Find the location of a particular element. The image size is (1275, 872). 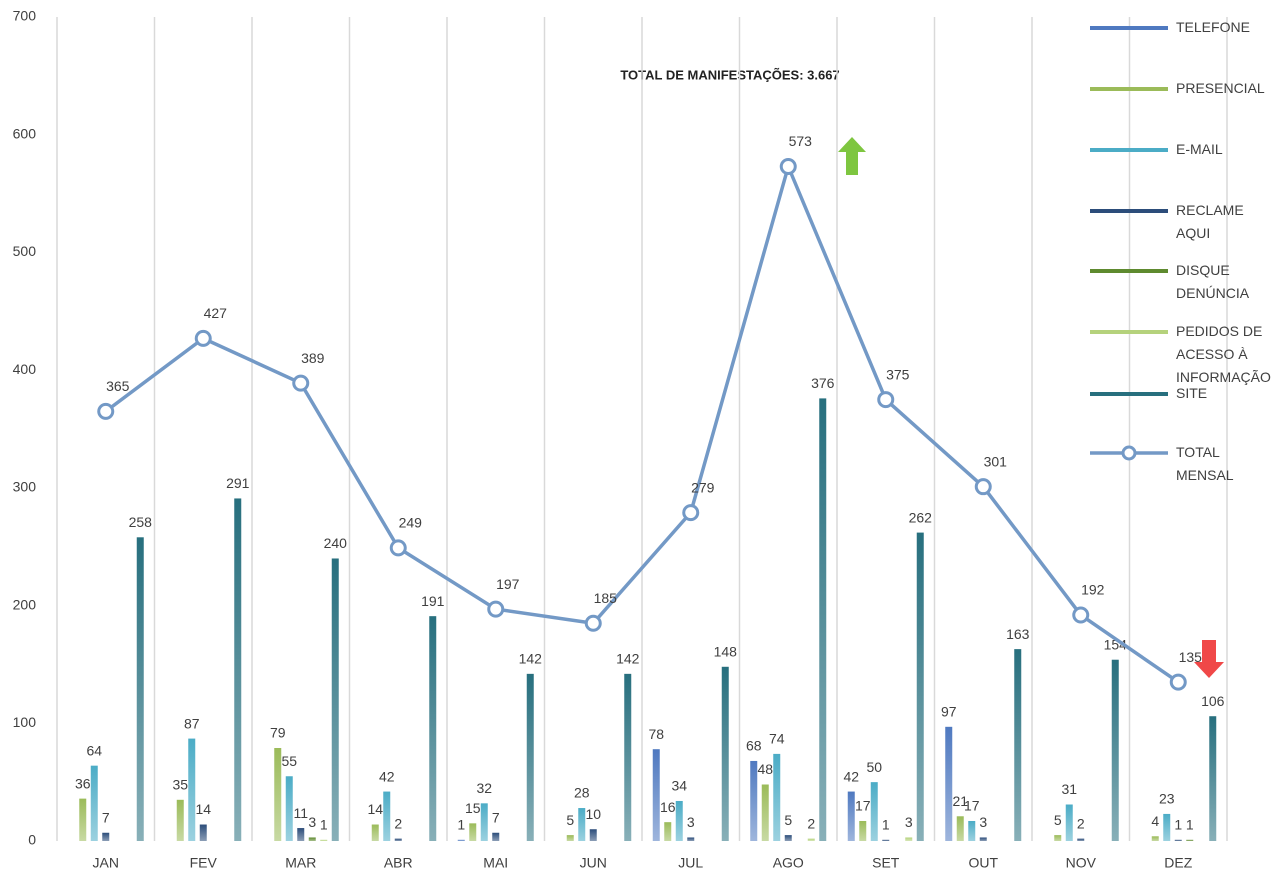

data-label: 279 is located at coordinates (703, 487).